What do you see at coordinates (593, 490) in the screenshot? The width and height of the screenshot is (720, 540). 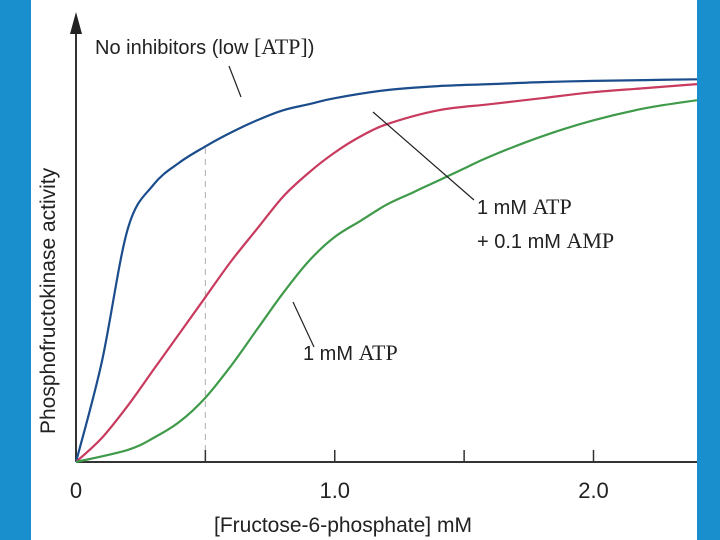 I see `x-tick-label-2: 2.0` at bounding box center [593, 490].